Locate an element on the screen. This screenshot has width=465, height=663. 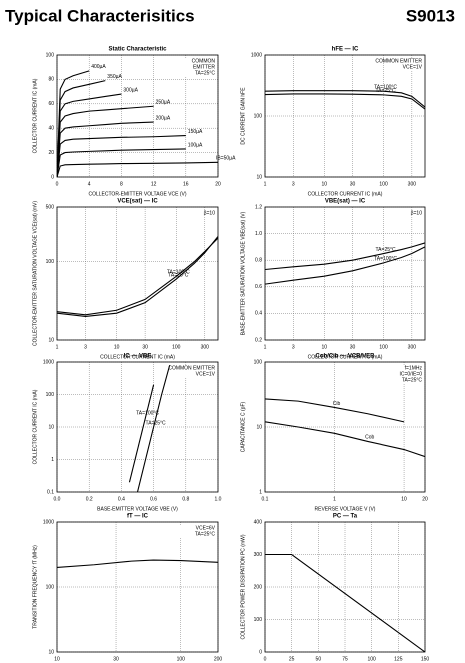
annotation: IC=0/IE=0 is located at coordinates (410, 374).